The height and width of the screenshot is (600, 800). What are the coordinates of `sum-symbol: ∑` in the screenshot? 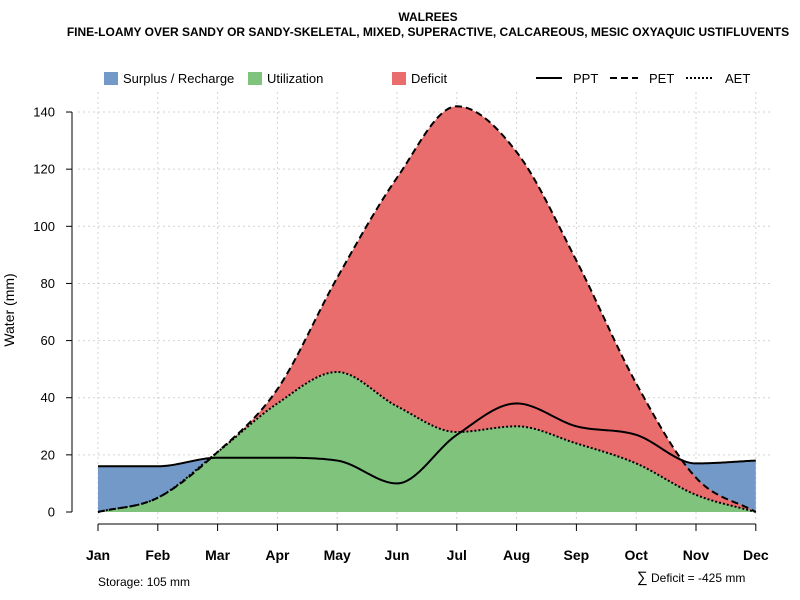 It's located at (642, 577).